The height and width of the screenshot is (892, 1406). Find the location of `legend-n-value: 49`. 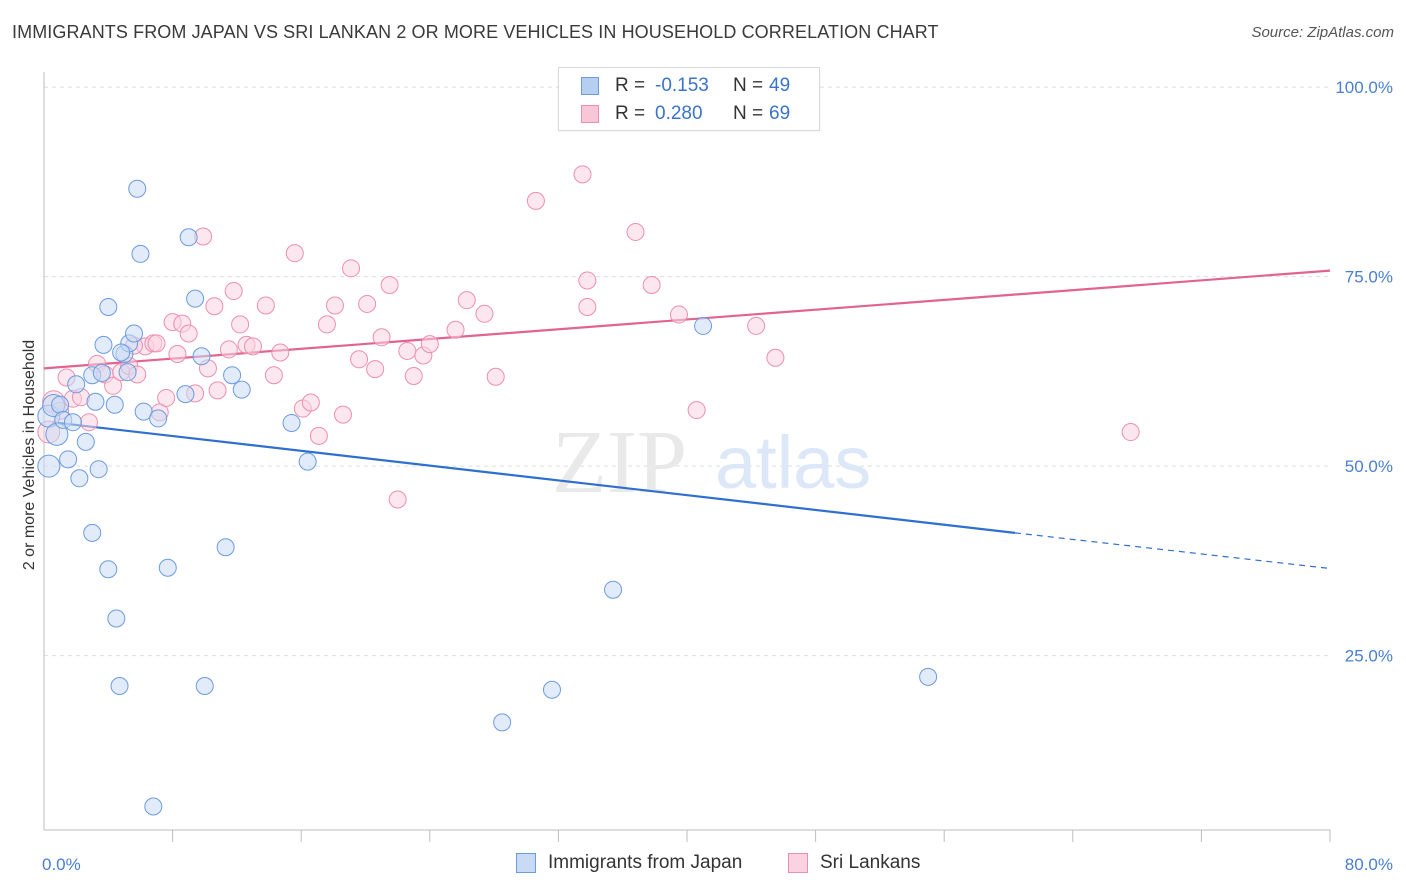

legend-n-value: 49 is located at coordinates (780, 85).